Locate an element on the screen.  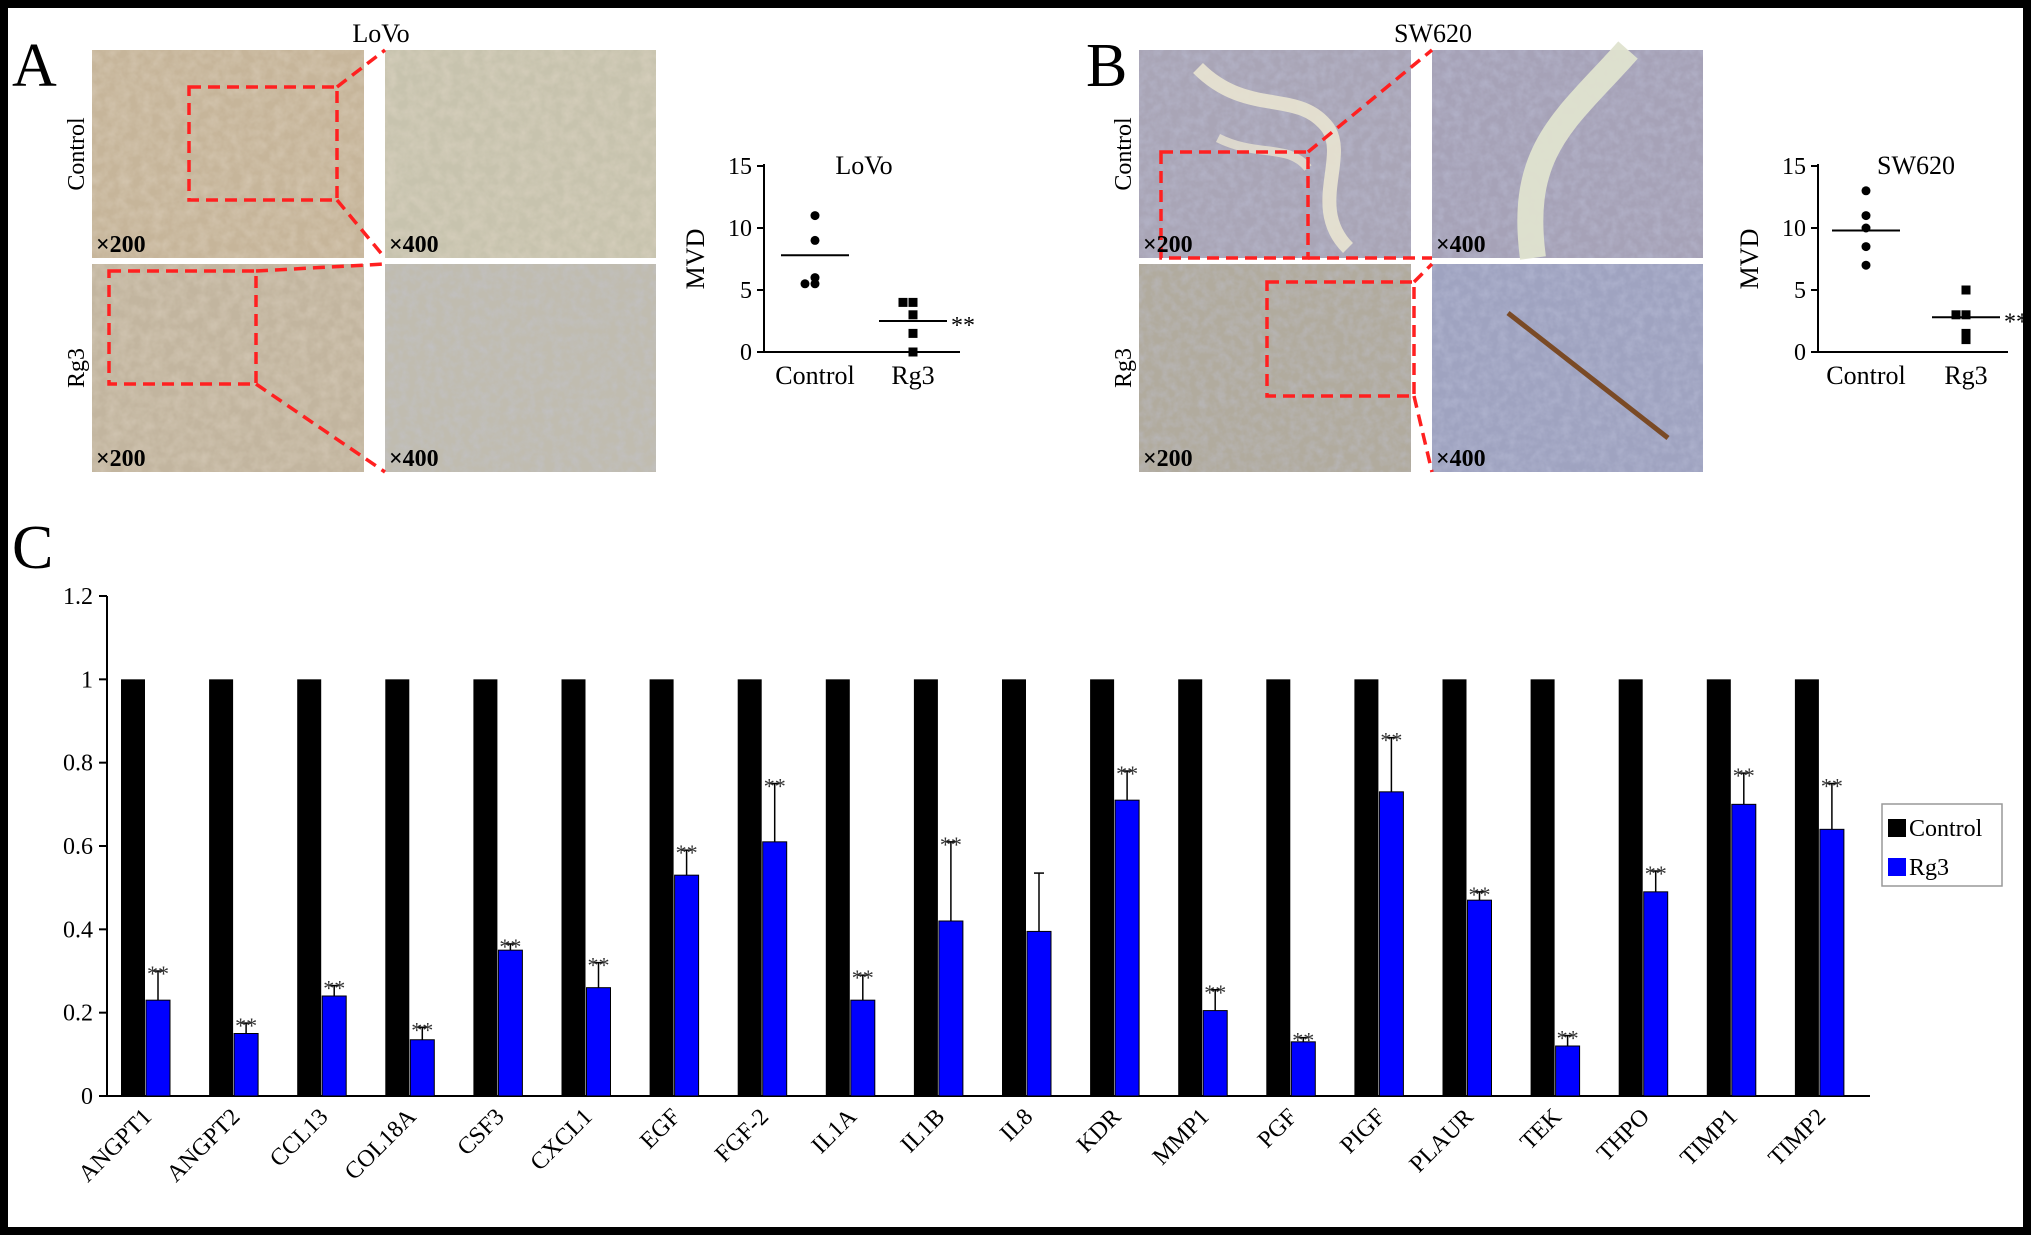
panel-b-micrographs: SW620 is located at coordinates (1407, 246).